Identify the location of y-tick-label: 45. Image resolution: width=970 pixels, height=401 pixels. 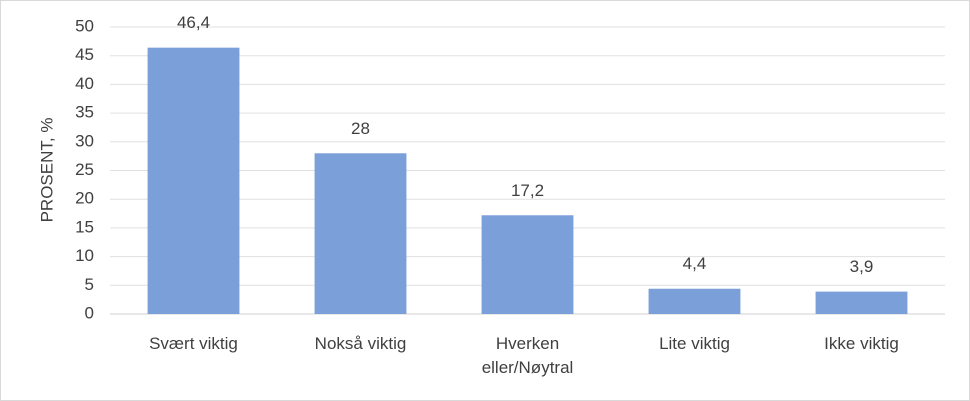
(84, 54).